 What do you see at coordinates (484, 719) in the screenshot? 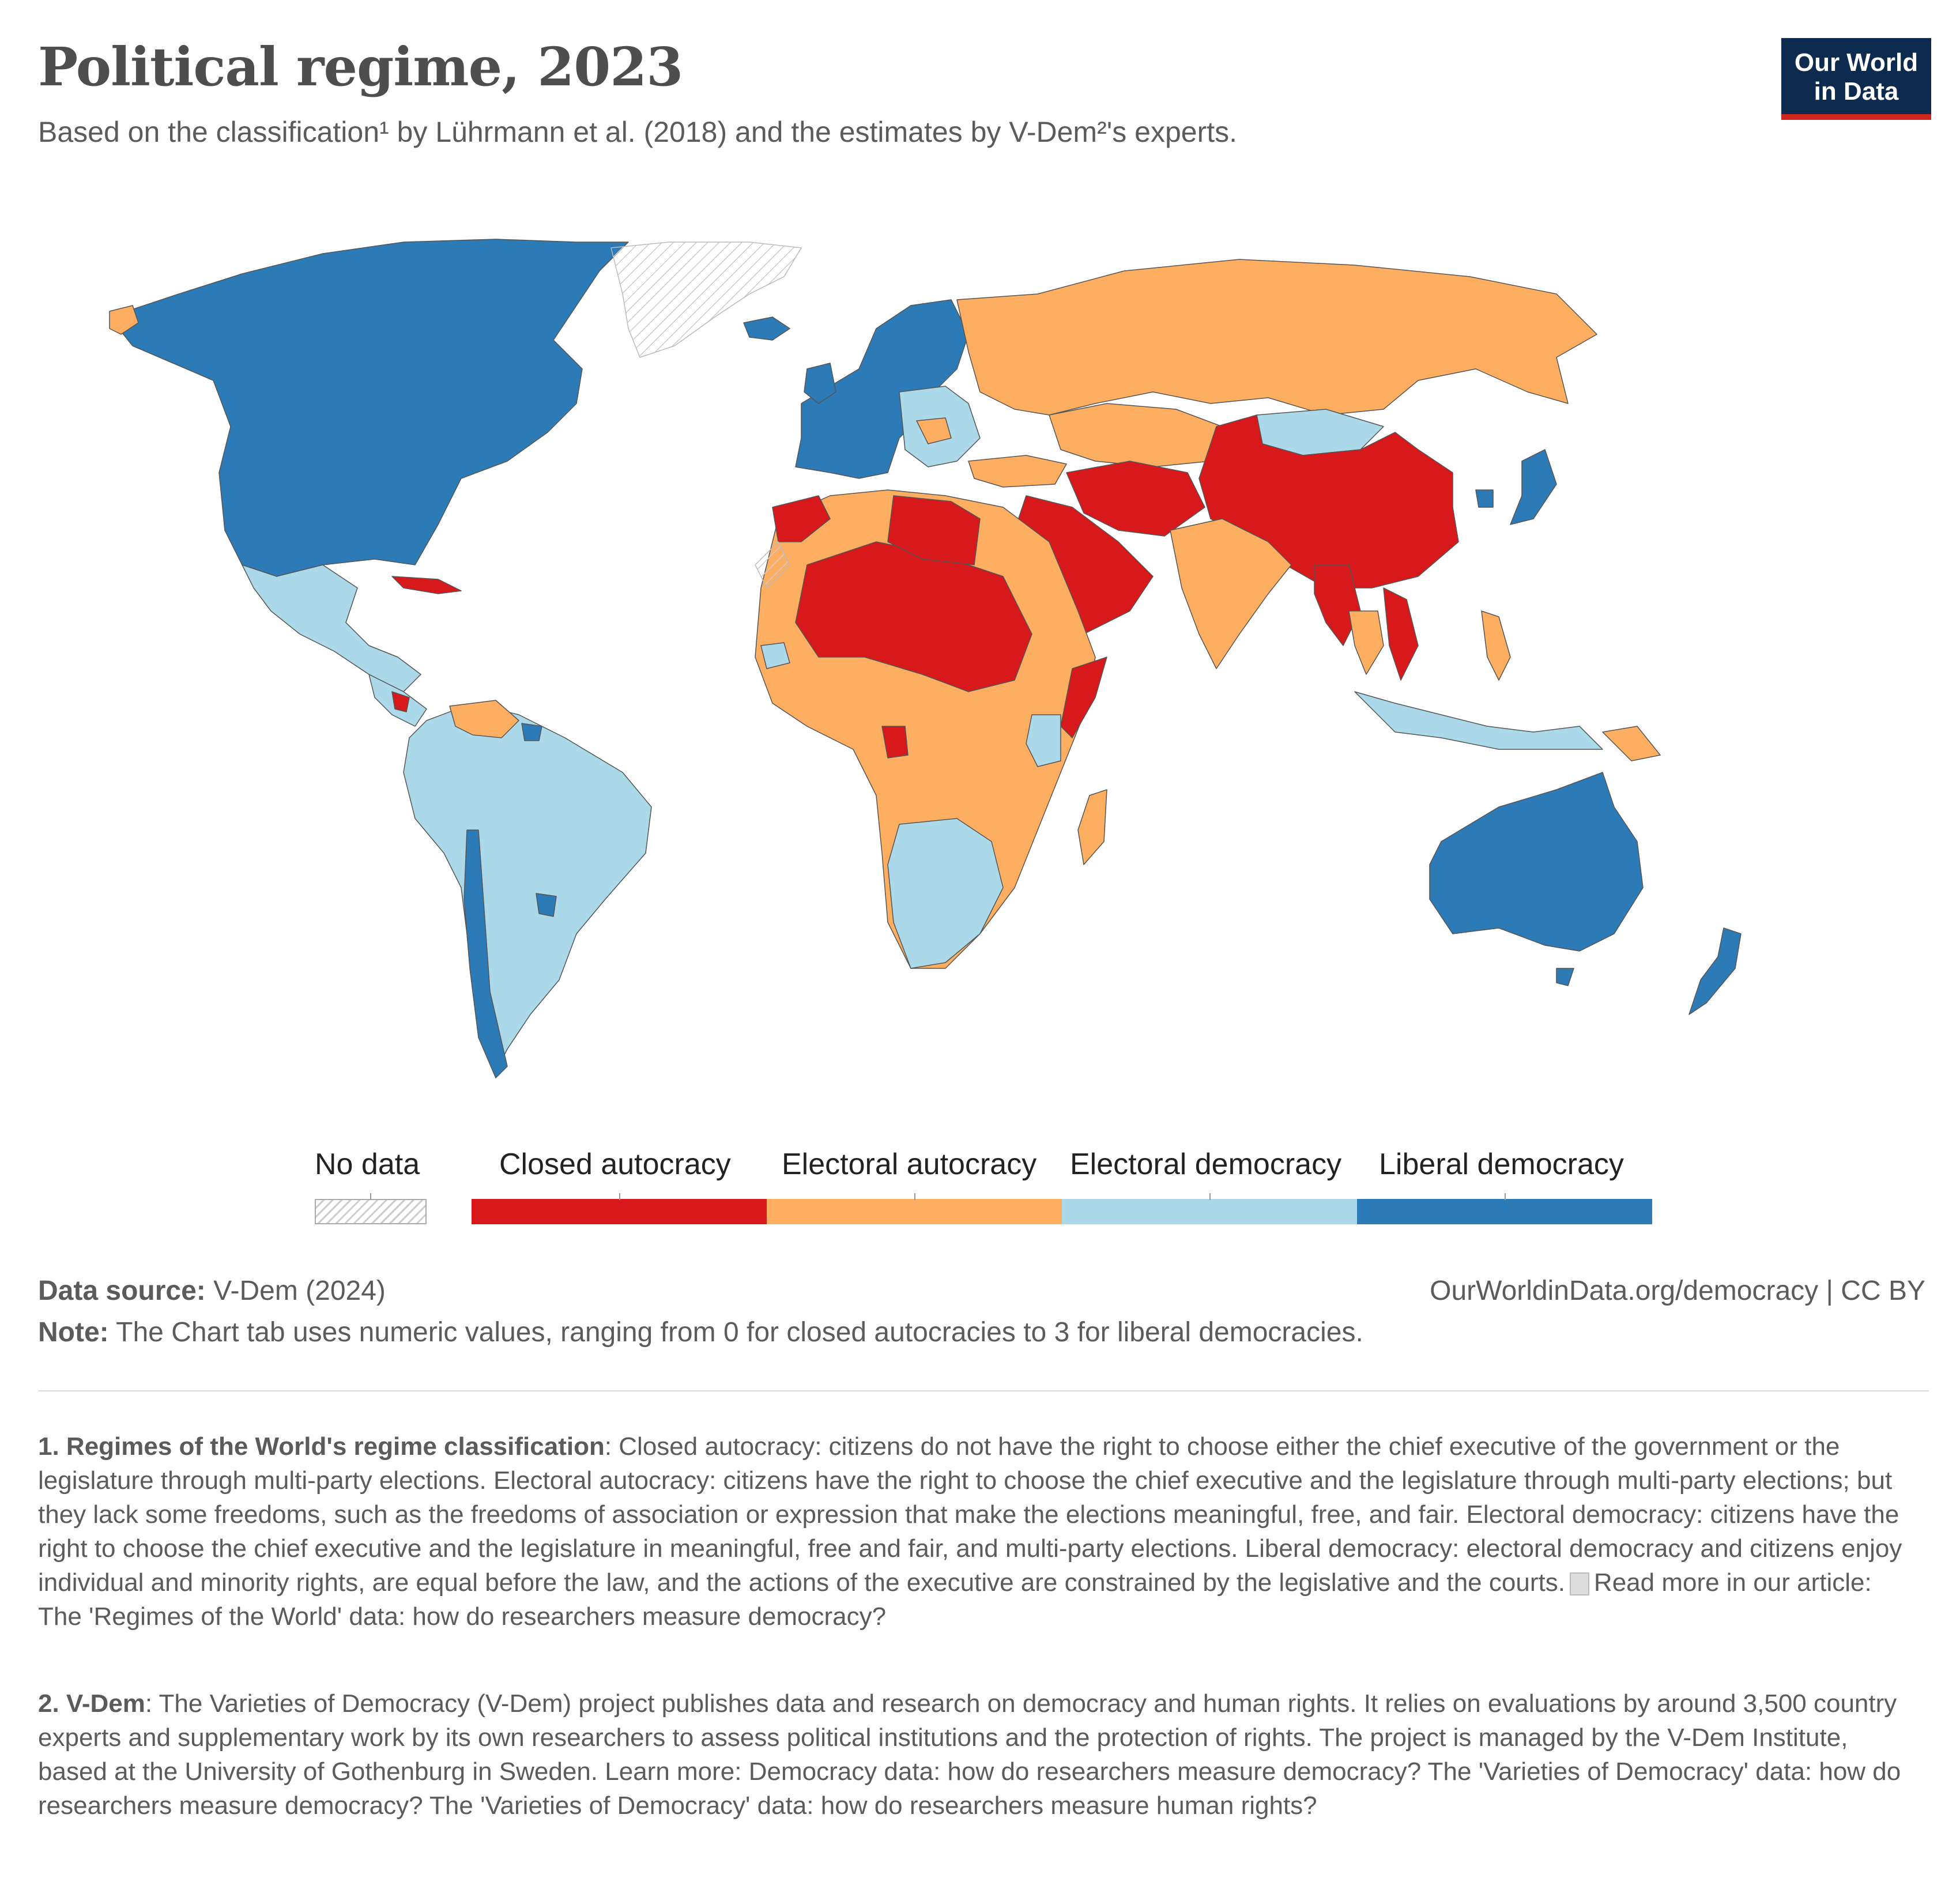
I see `region-venezuela` at bounding box center [484, 719].